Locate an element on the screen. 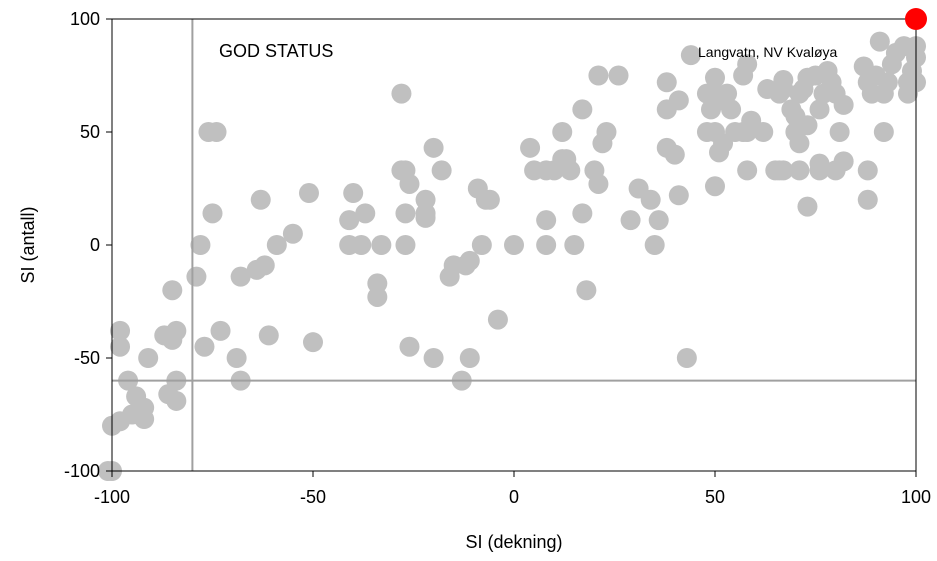 The width and height of the screenshot is (937, 561). site-label: Langvatn, NV Kvaløya is located at coordinates (768, 52).